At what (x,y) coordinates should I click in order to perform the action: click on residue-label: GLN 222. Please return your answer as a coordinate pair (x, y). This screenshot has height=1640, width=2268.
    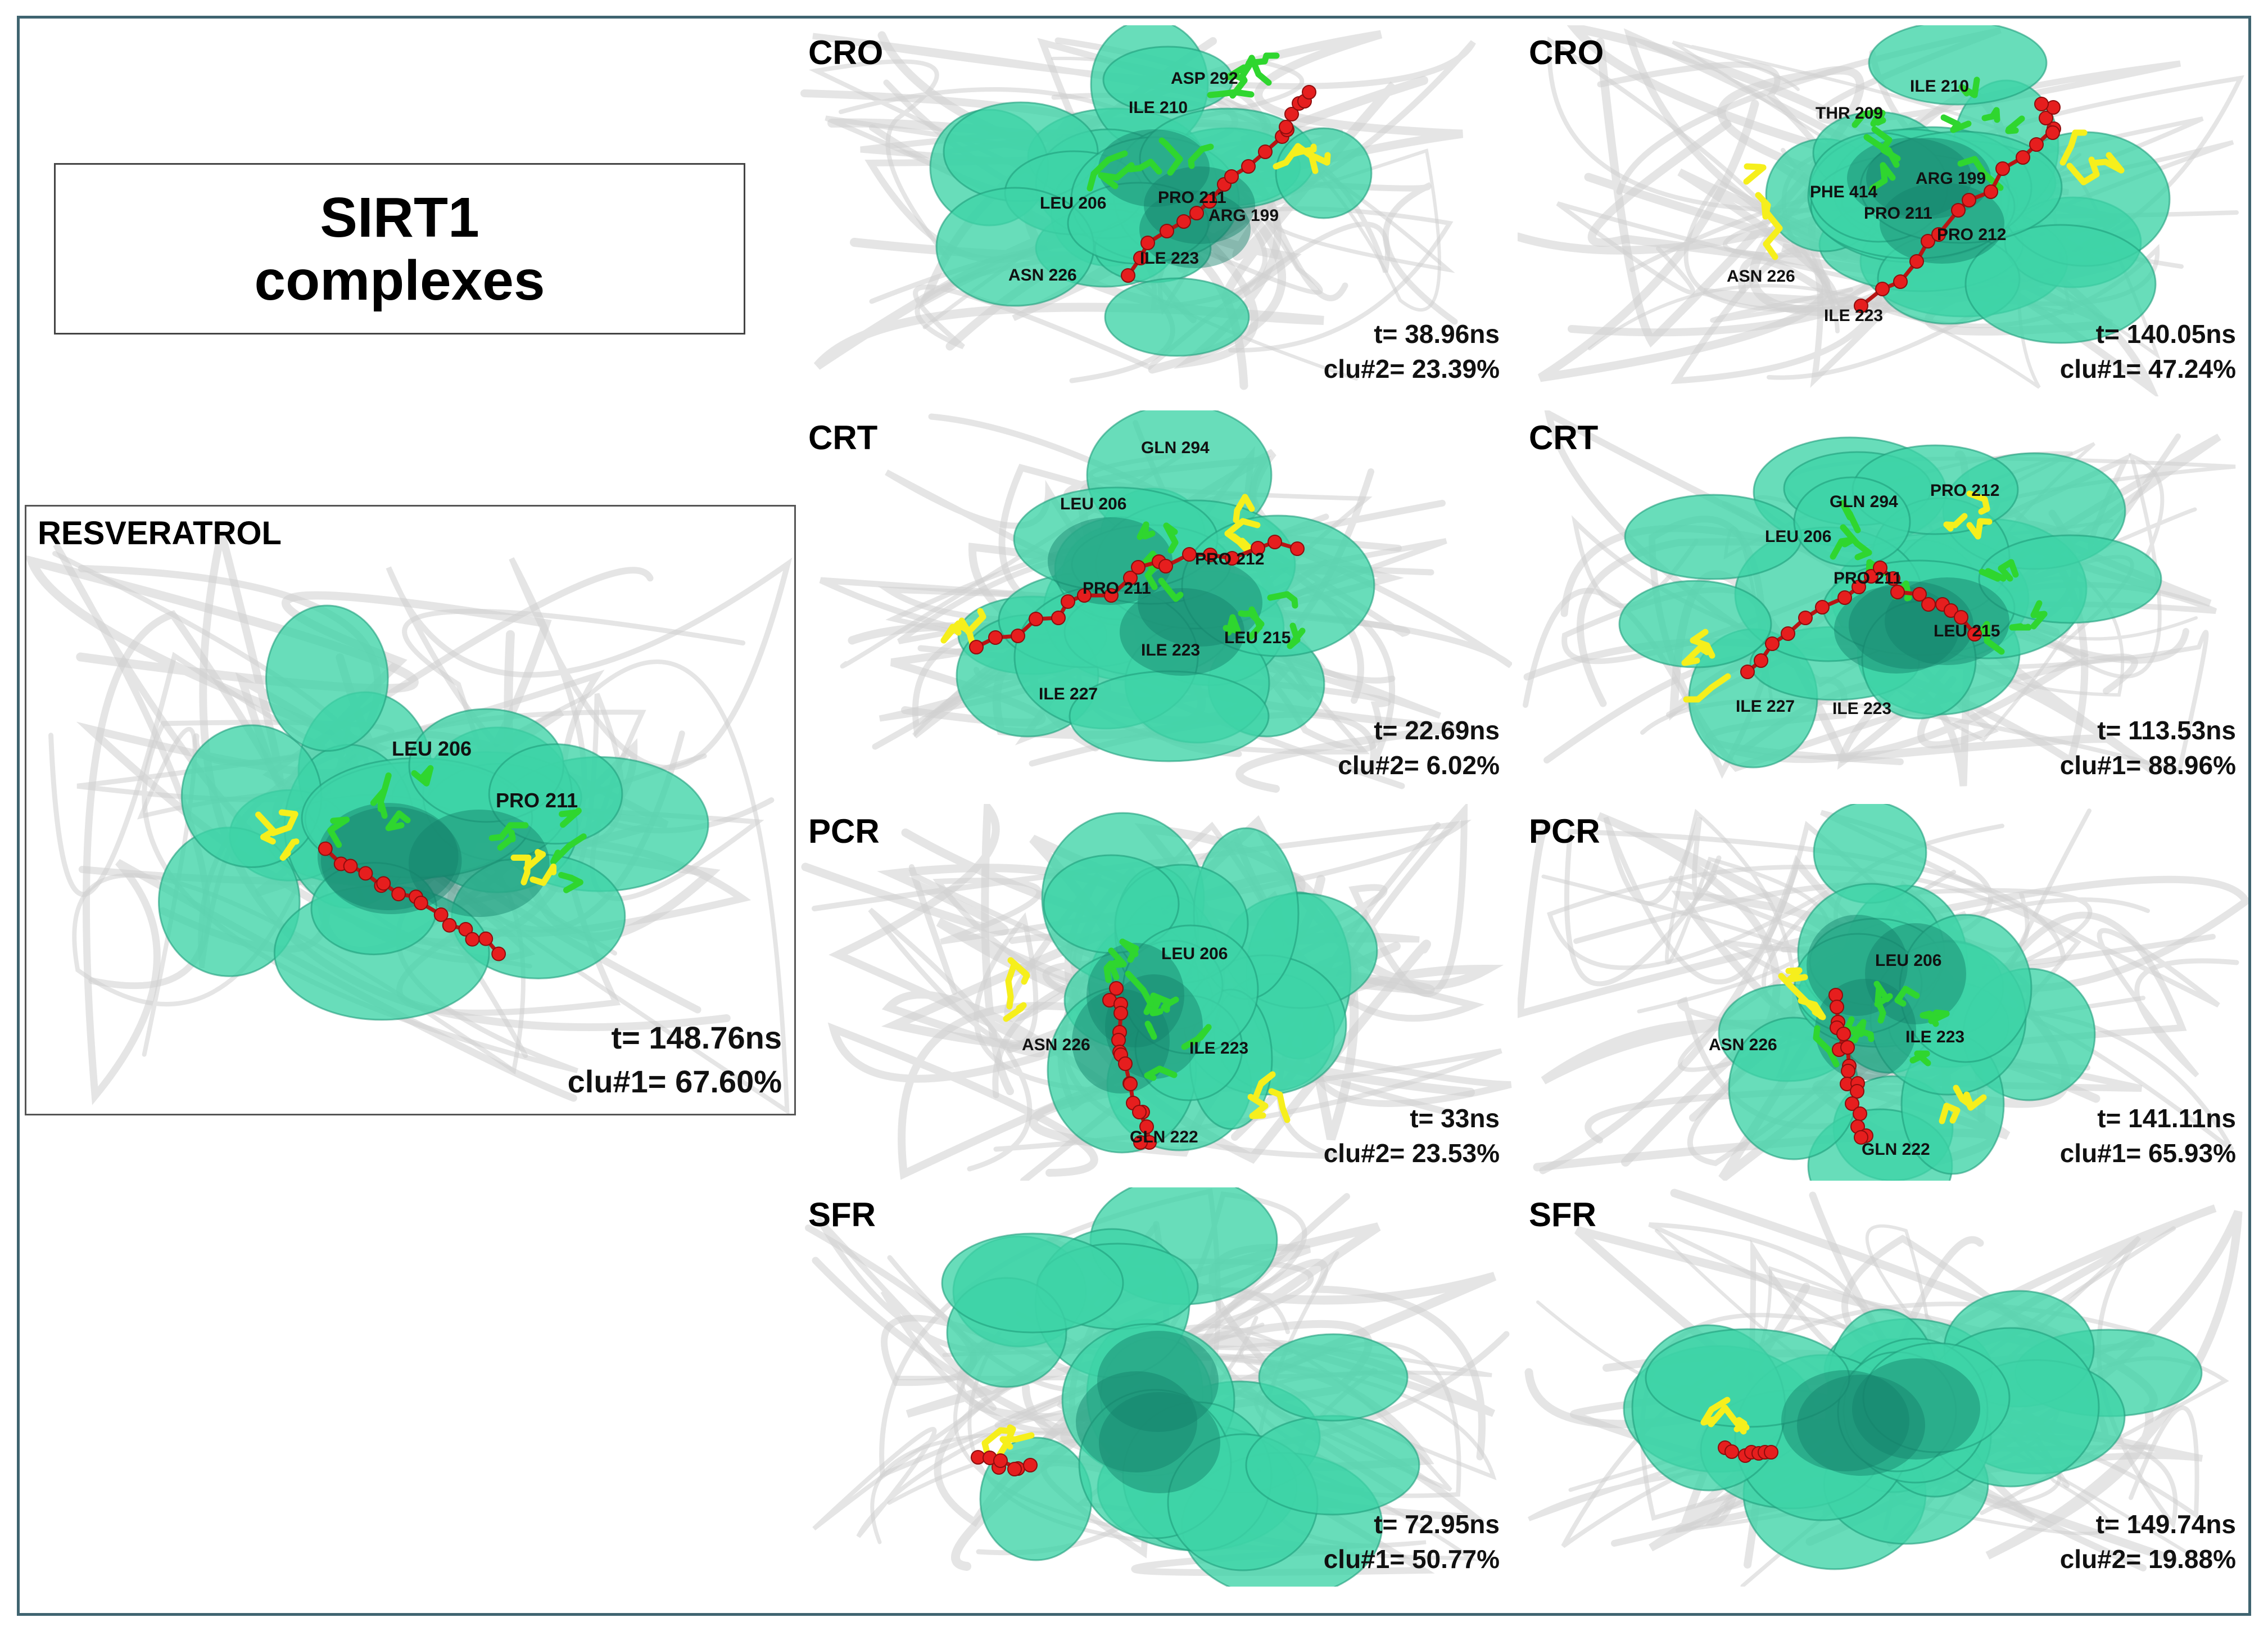
    Looking at the image, I should click on (1164, 1137).